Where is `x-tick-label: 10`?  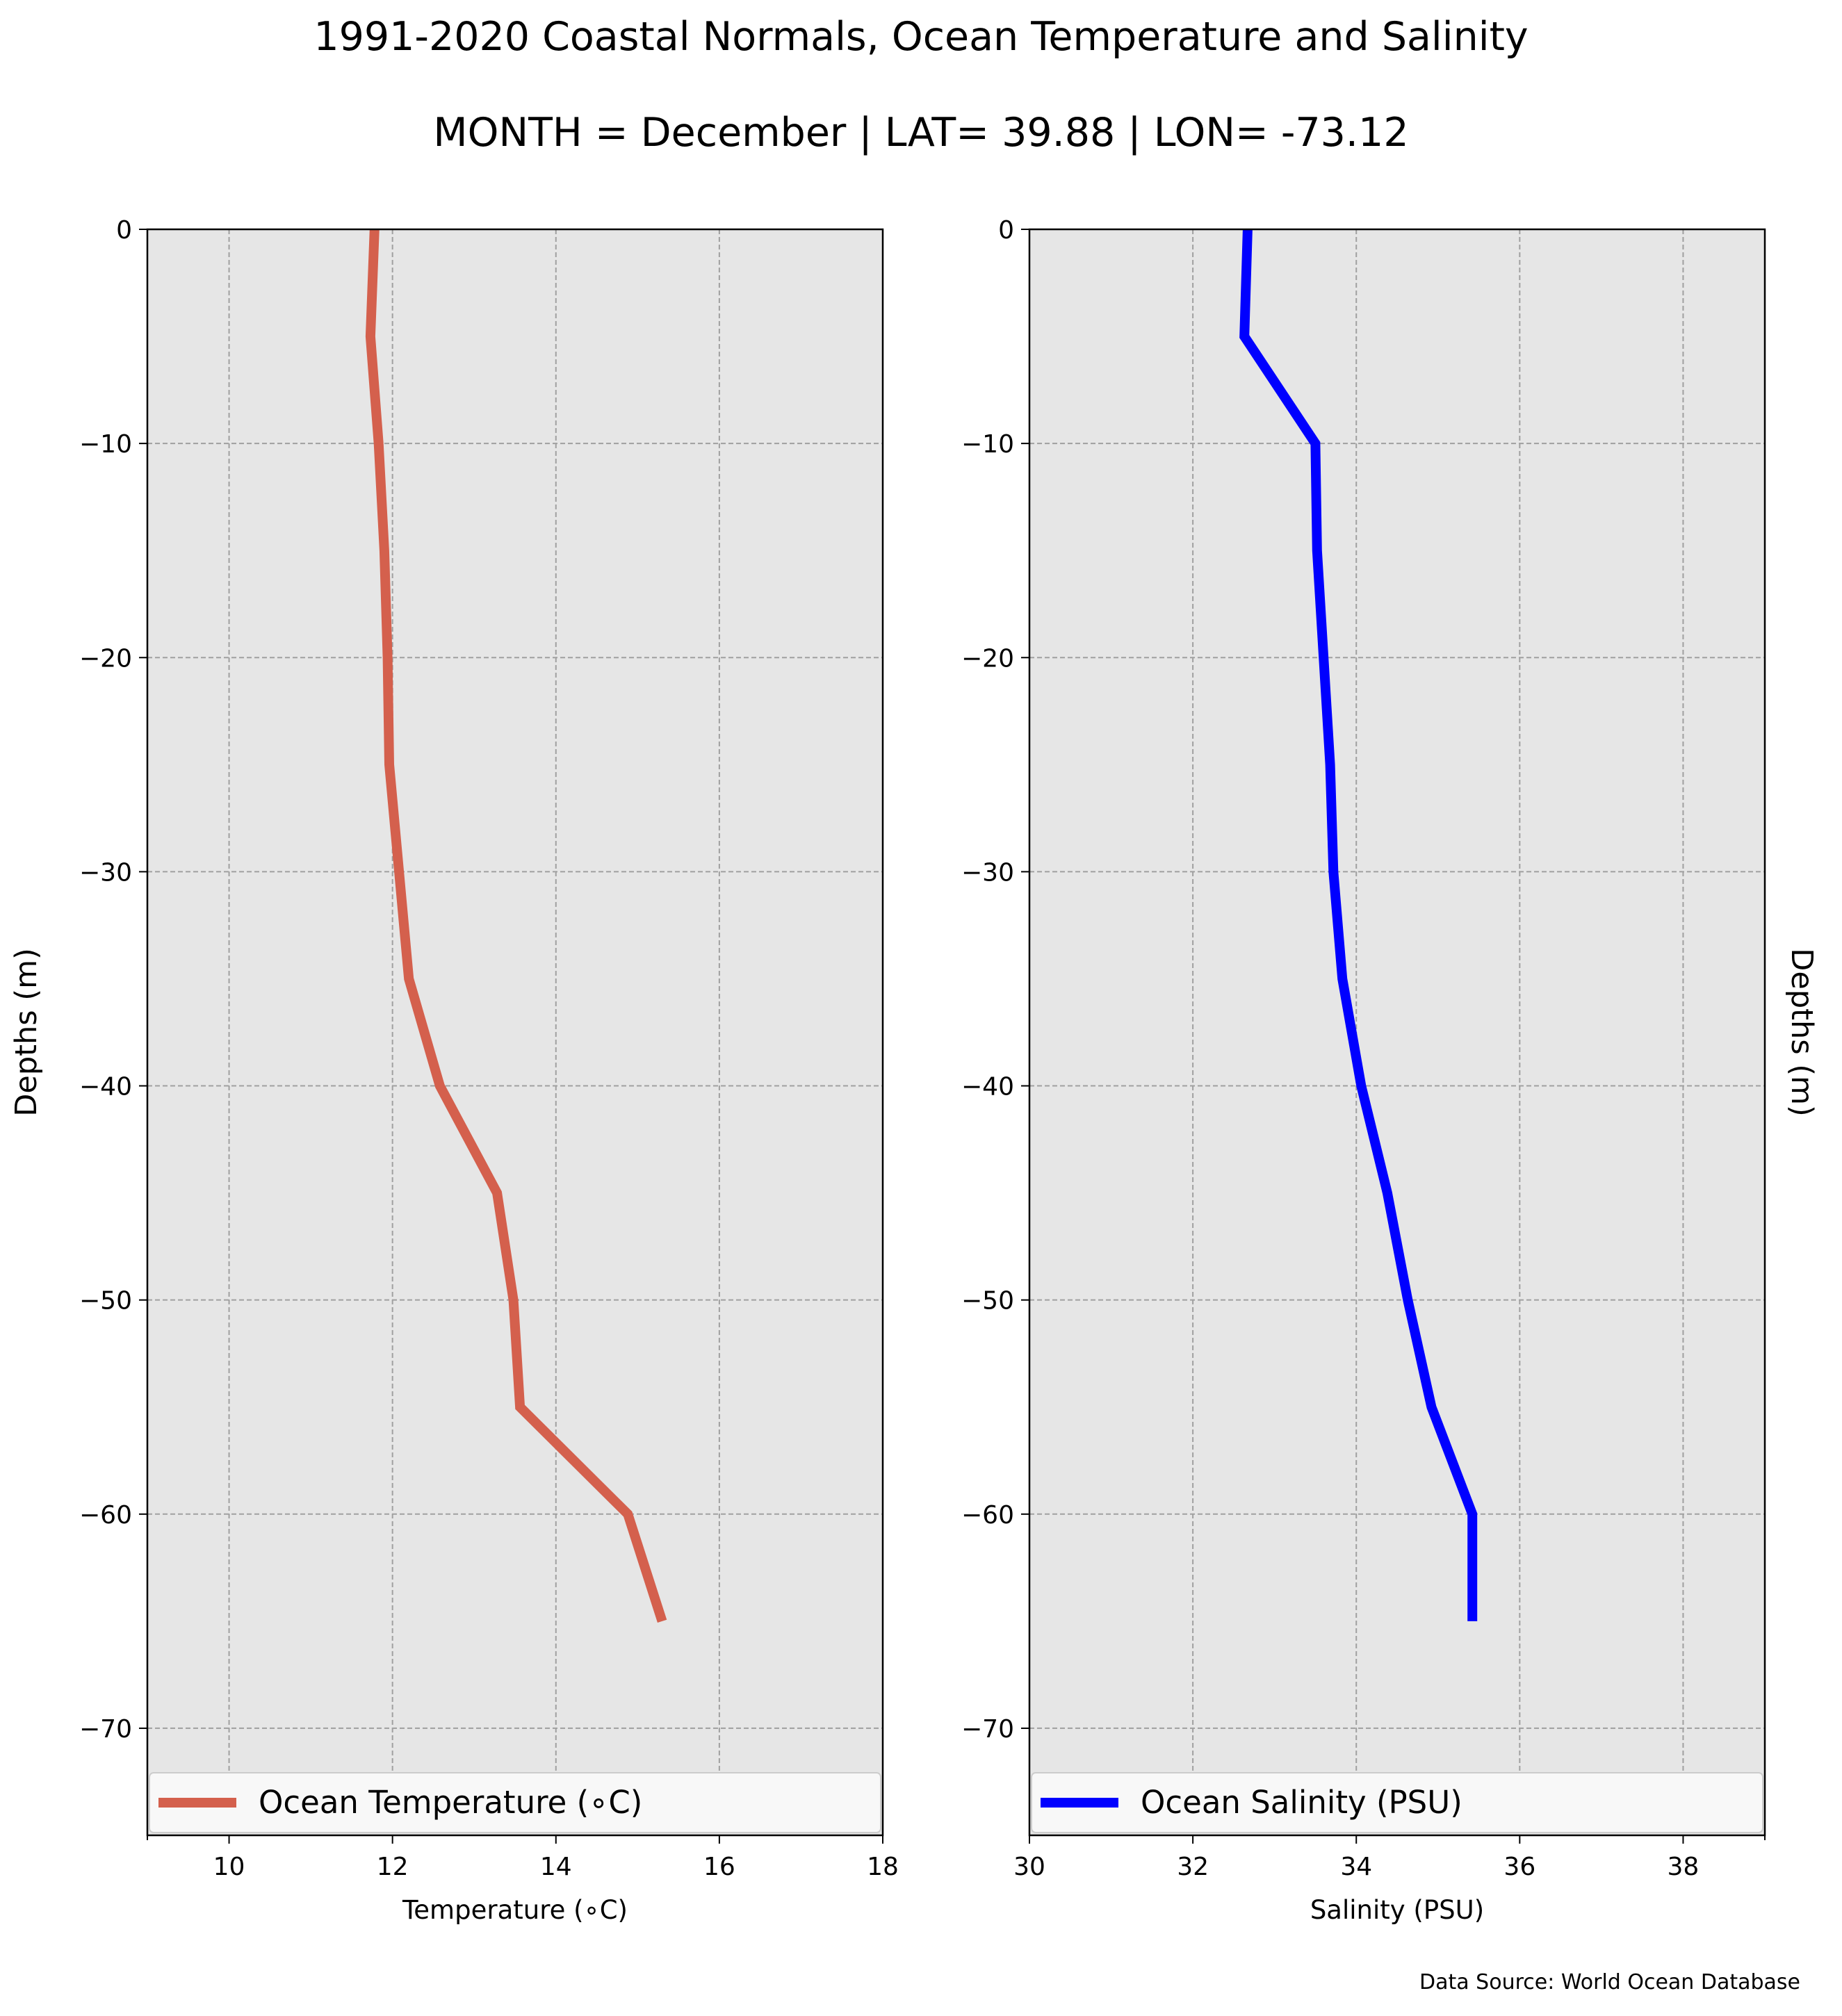
x-tick-label: 10 is located at coordinates (229, 1867).